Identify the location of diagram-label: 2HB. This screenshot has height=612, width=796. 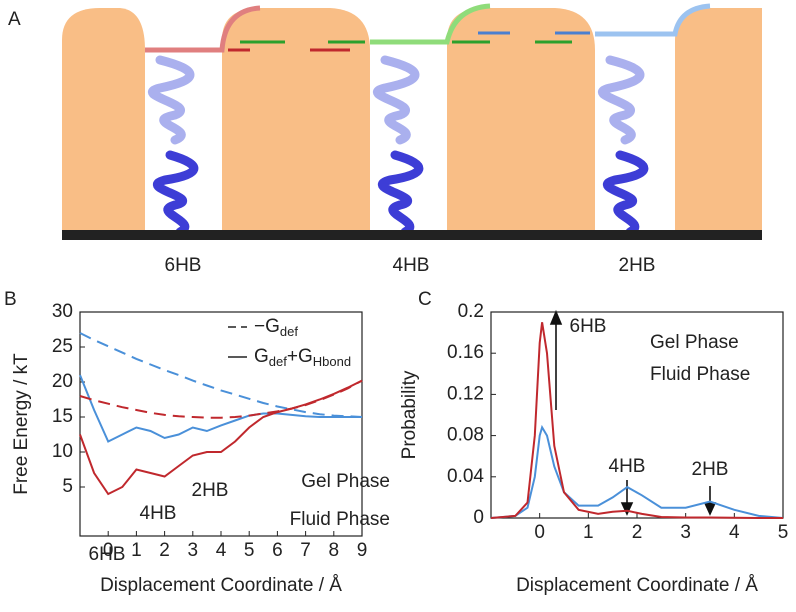
(637, 265).